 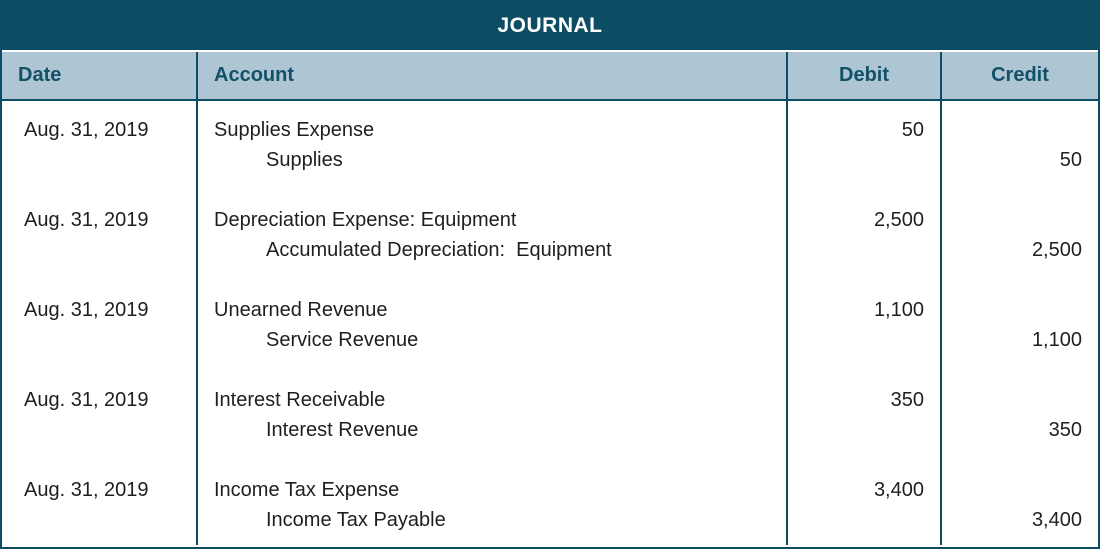 What do you see at coordinates (493, 153) in the screenshot?
I see `entry-account-cell: Supplies Expense Supplies` at bounding box center [493, 153].